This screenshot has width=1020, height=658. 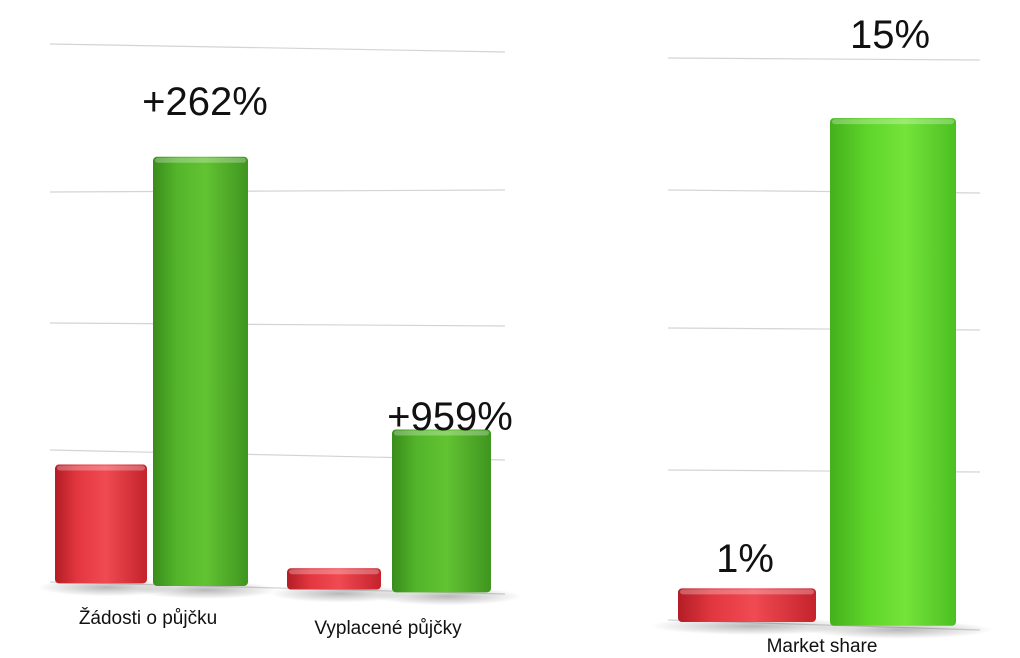 What do you see at coordinates (822, 646) in the screenshot?
I see `category-label: Market share` at bounding box center [822, 646].